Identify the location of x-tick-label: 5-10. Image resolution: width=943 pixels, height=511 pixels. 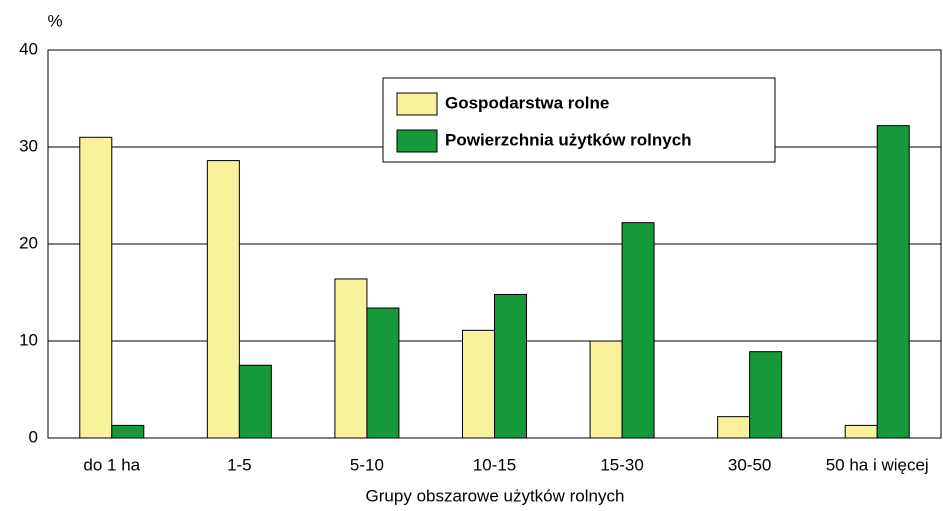
(367, 464).